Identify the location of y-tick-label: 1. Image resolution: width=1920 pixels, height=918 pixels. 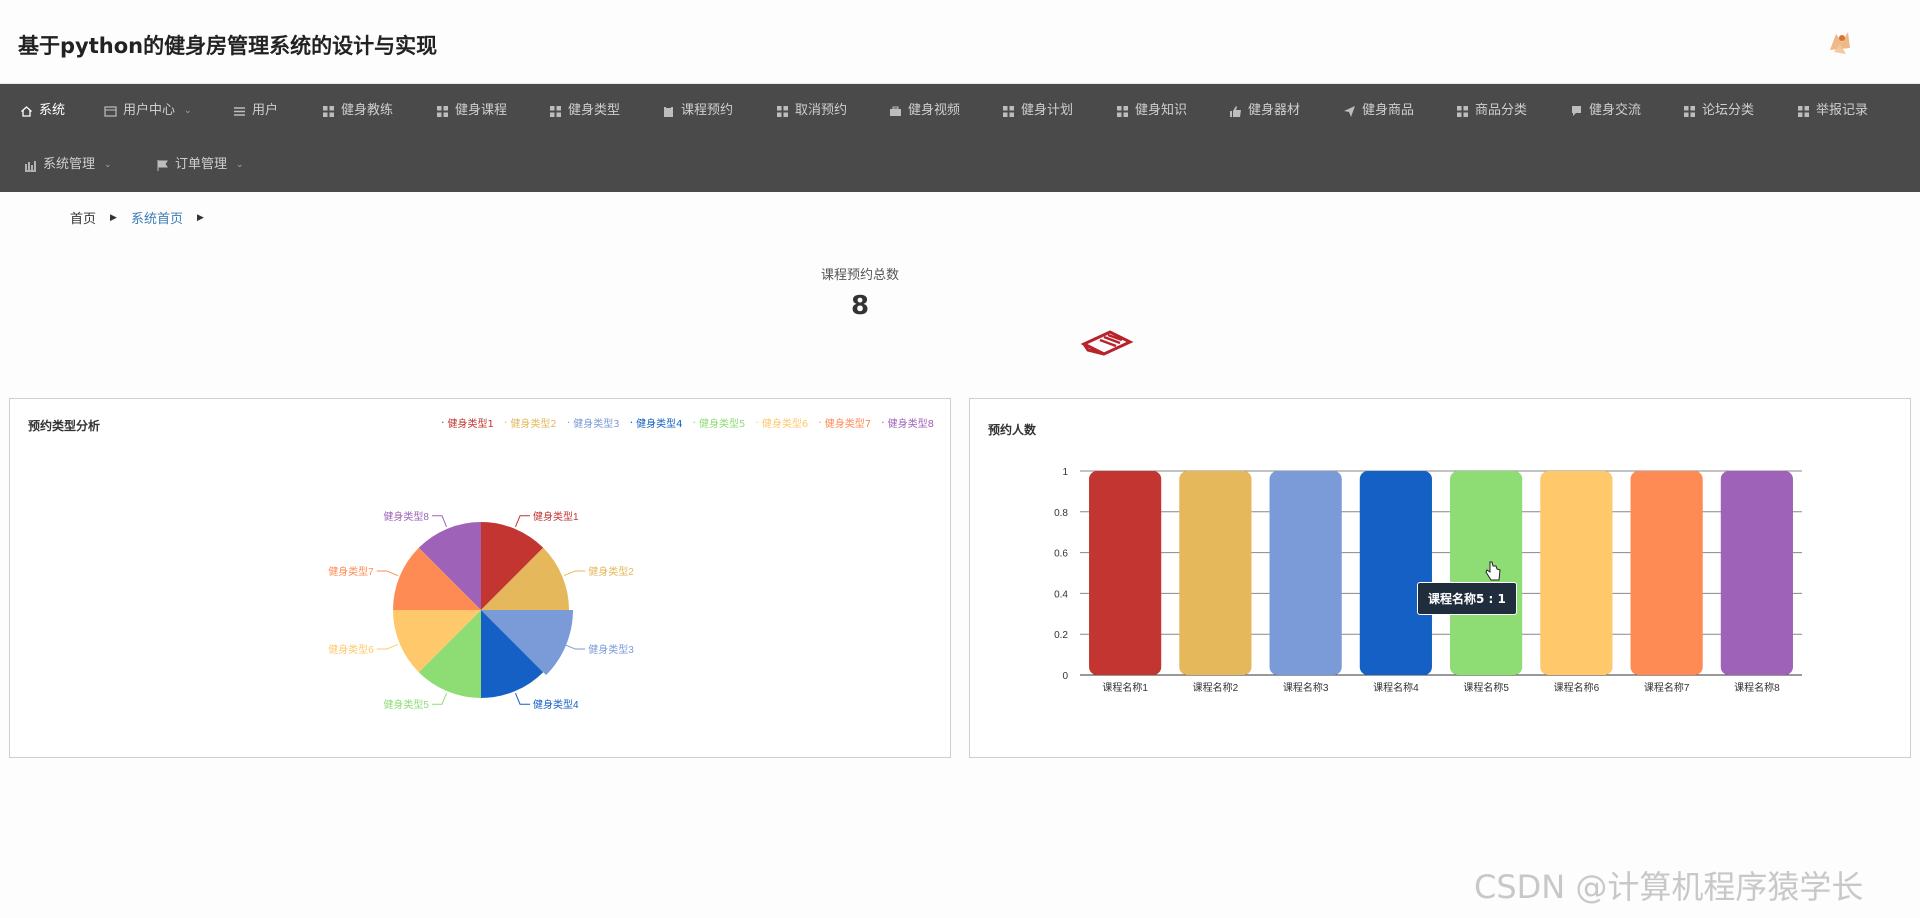
(1065, 472).